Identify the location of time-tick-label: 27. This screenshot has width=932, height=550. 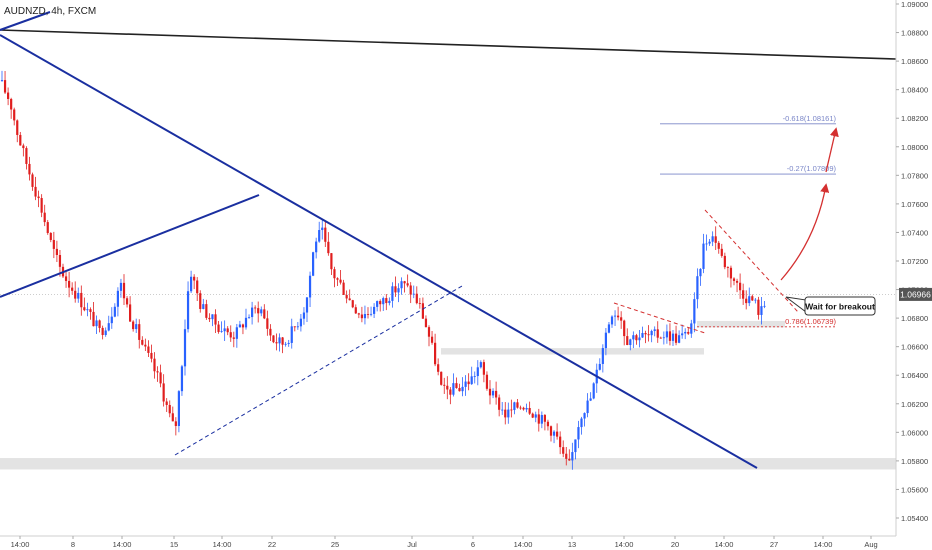
(774, 544).